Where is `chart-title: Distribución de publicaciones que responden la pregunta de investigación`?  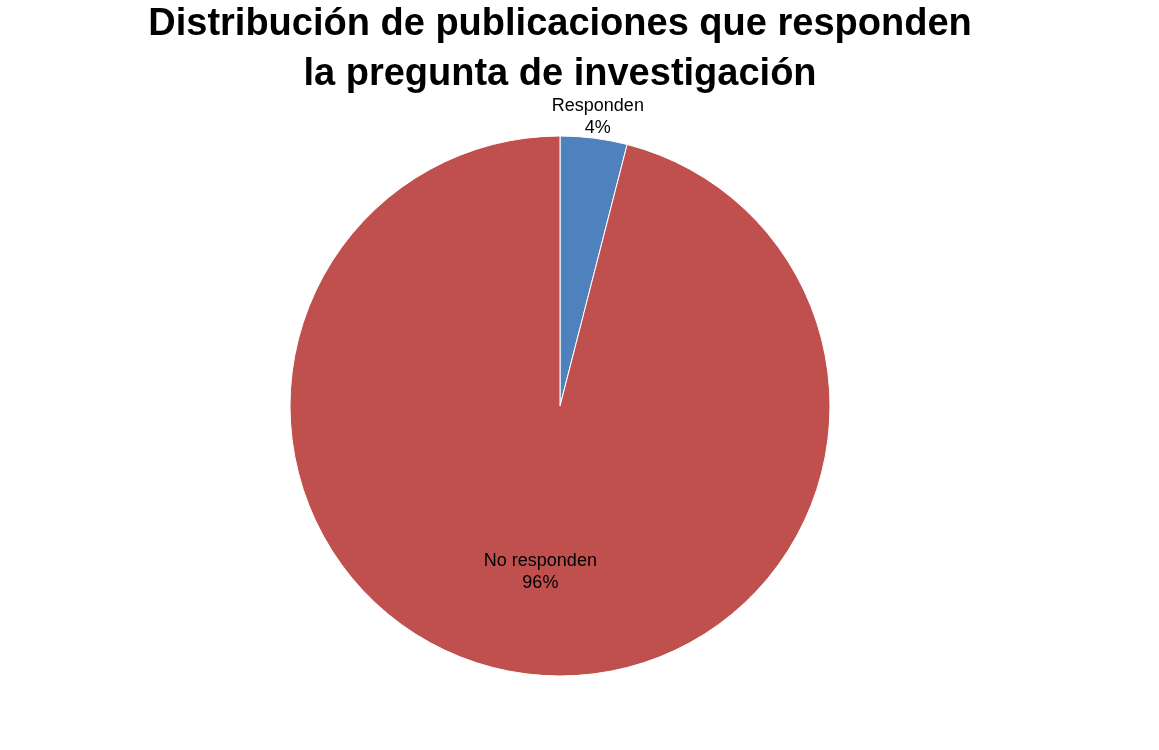 chart-title: Distribución de publicaciones que responden la pregunta de investigación is located at coordinates (560, 47).